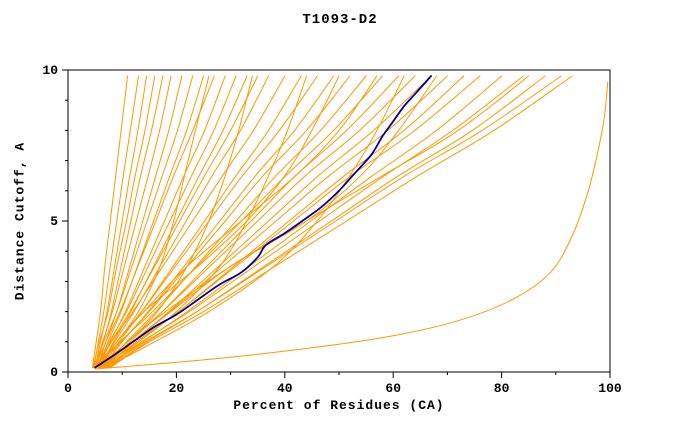 The image size is (680, 440). I want to click on svg-text: 20, so click(177, 388).